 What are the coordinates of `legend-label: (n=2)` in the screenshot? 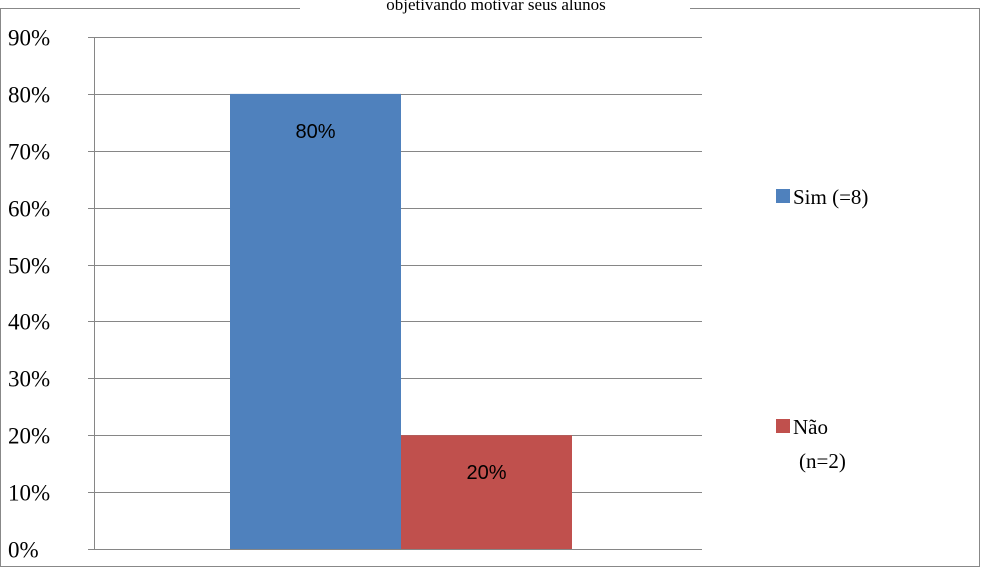 It's located at (822, 461).